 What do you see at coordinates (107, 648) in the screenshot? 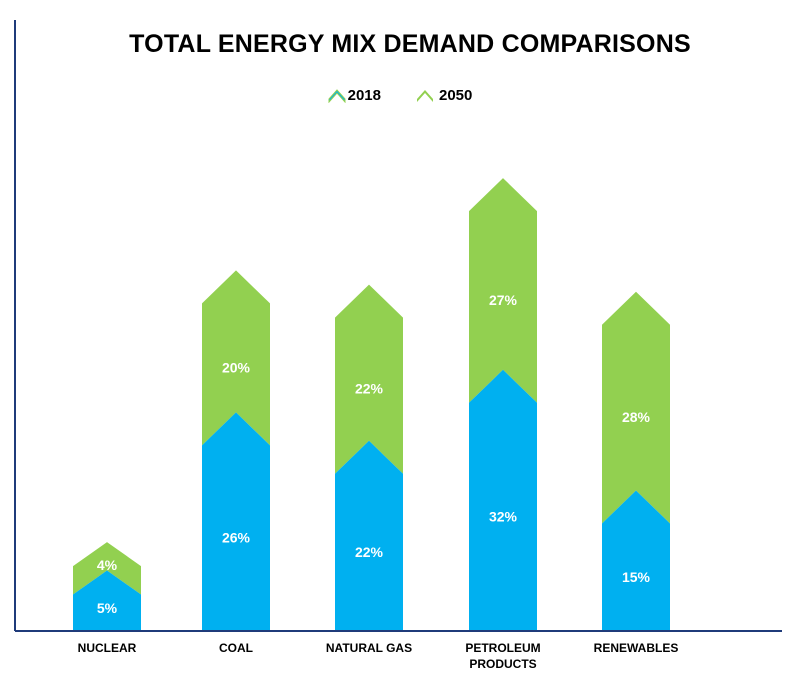
I see `category-label-0: NUCLEAR` at bounding box center [107, 648].